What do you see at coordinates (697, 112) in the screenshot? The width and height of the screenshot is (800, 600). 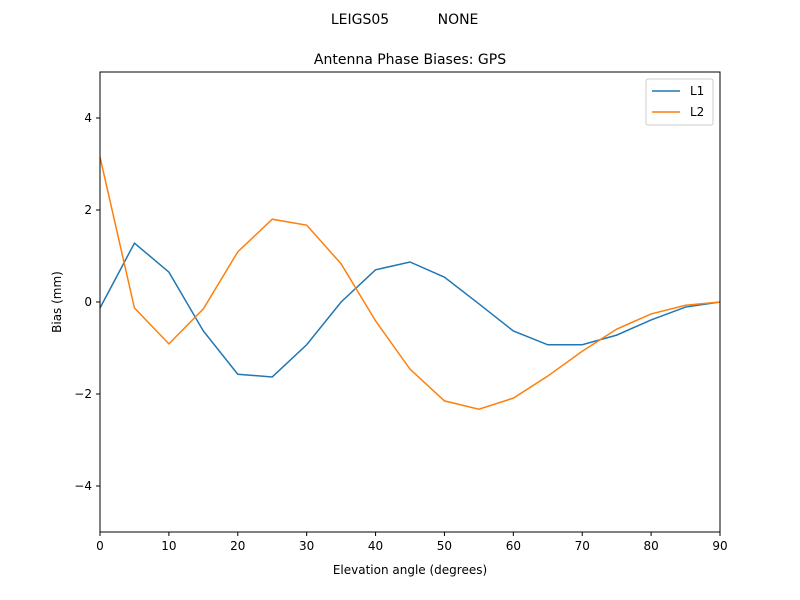 I see `legend-label-l2: L2` at bounding box center [697, 112].